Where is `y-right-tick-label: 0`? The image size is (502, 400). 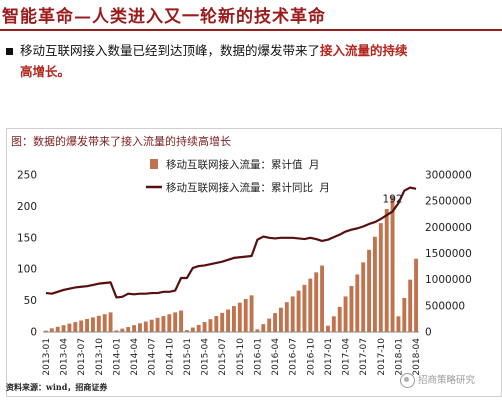 y-right-tick-label: 0 is located at coordinates (428, 333).